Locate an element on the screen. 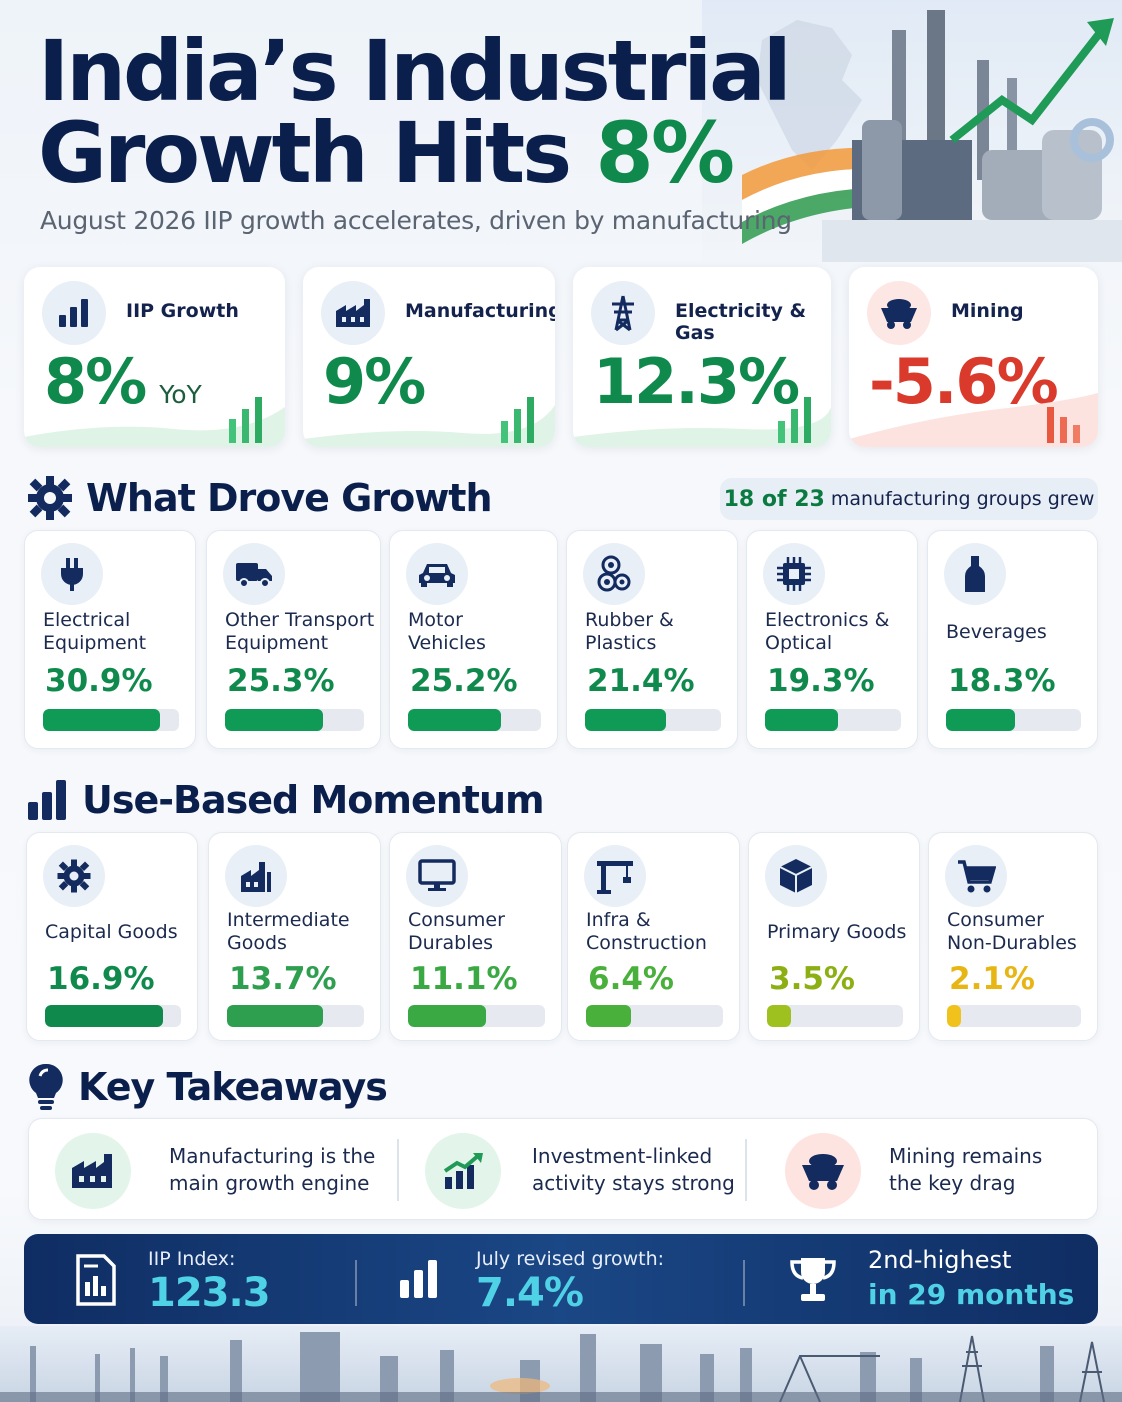 The width and height of the screenshot is (1122, 1402). category-name-line-2: Goods is located at coordinates (257, 943).